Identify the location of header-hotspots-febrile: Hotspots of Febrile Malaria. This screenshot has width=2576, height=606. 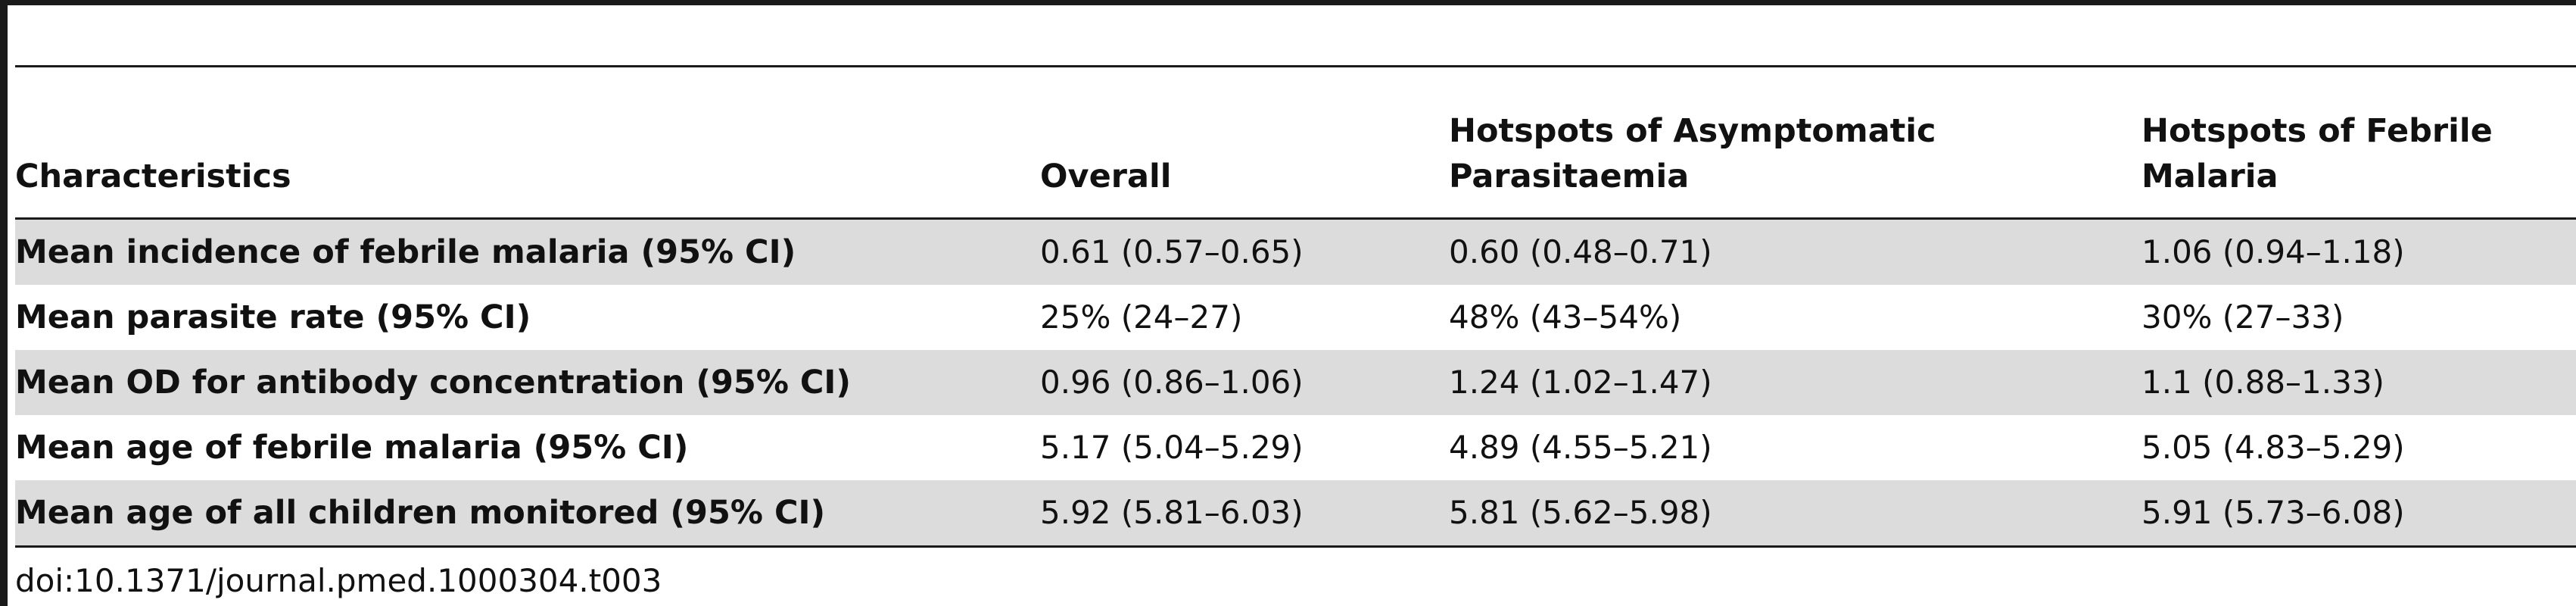
(2358, 142).